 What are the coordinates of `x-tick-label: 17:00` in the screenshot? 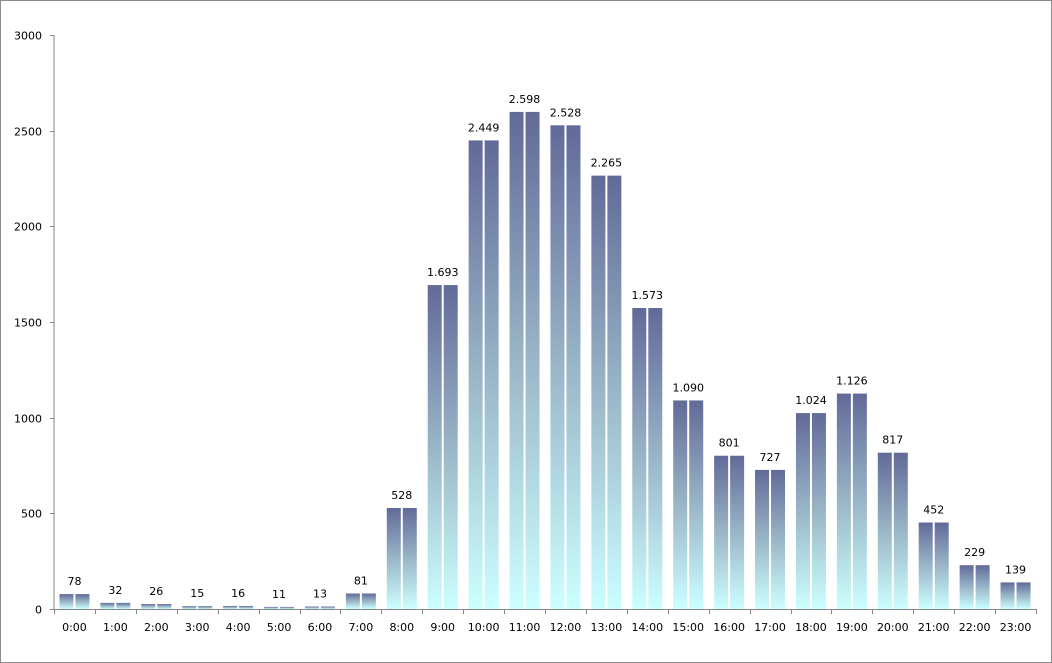 It's located at (770, 627).